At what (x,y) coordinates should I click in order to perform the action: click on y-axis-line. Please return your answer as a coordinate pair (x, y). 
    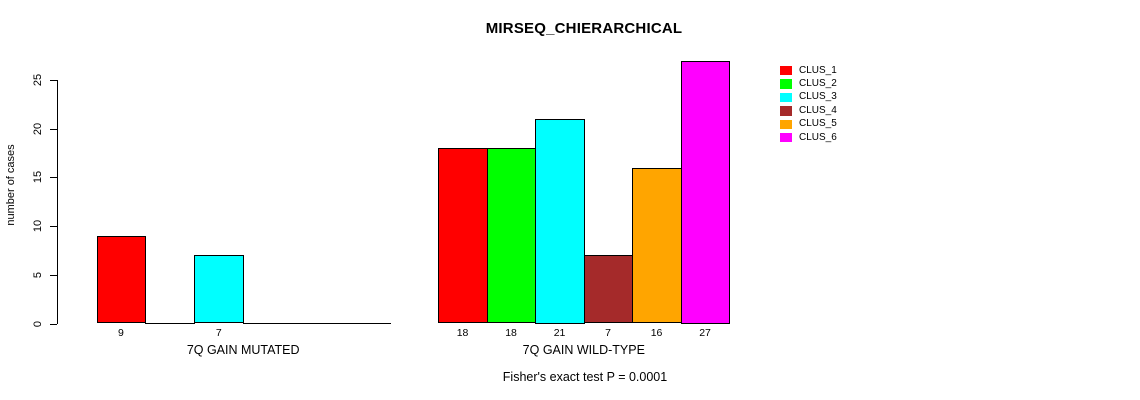
    Looking at the image, I should click on (57, 202).